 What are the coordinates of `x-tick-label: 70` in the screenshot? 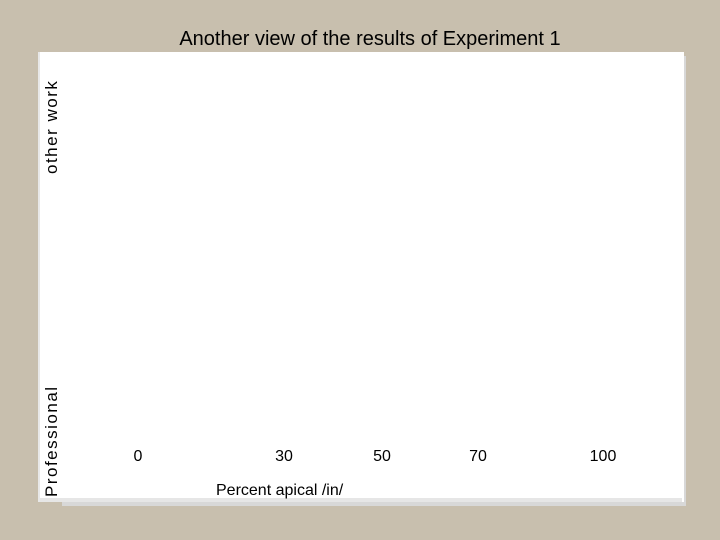 It's located at (478, 456).